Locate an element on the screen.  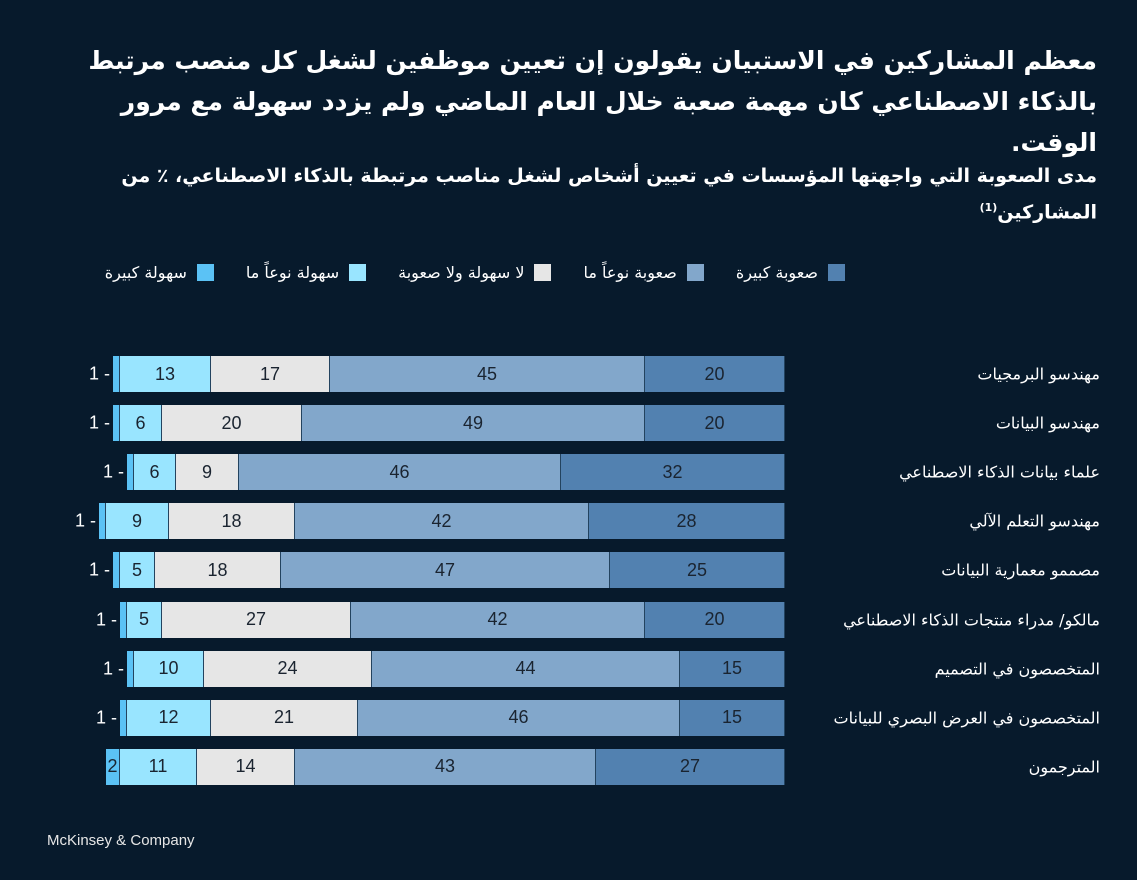
bar-segment: 10 is located at coordinates (169, 668).